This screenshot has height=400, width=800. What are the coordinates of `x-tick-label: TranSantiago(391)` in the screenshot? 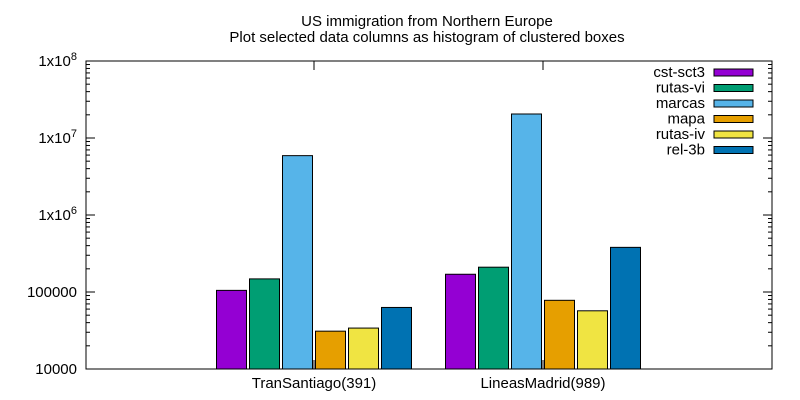 It's located at (314, 383).